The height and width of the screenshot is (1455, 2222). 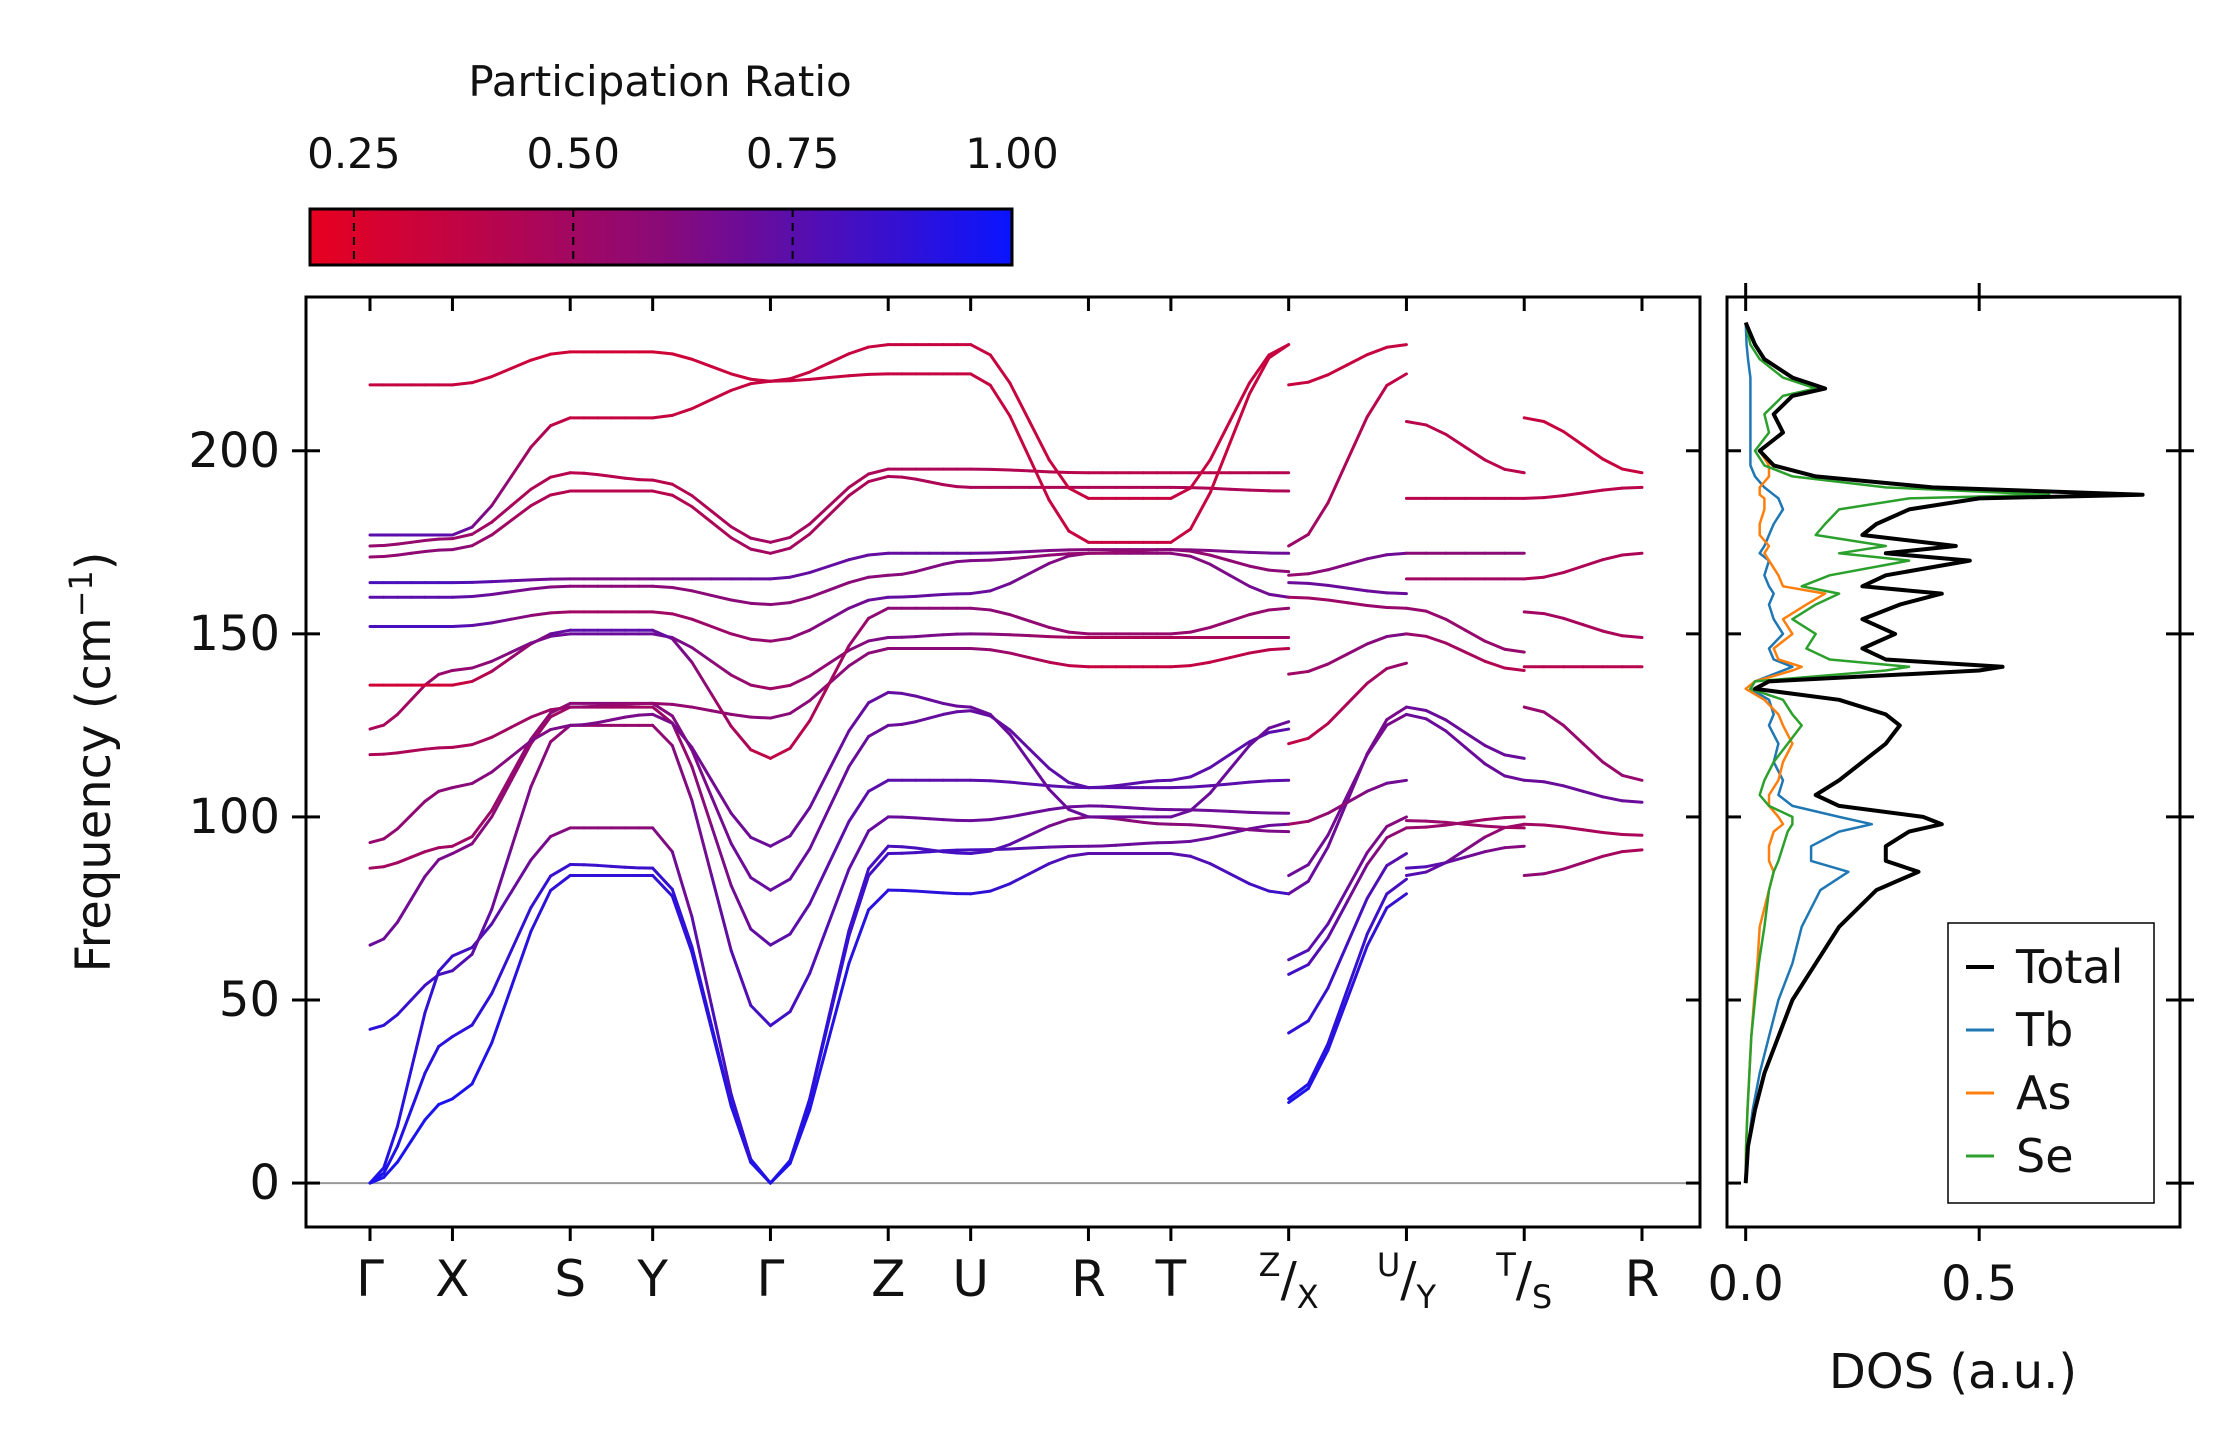 What do you see at coordinates (452, 1279) in the screenshot?
I see `k-point-label: X` at bounding box center [452, 1279].